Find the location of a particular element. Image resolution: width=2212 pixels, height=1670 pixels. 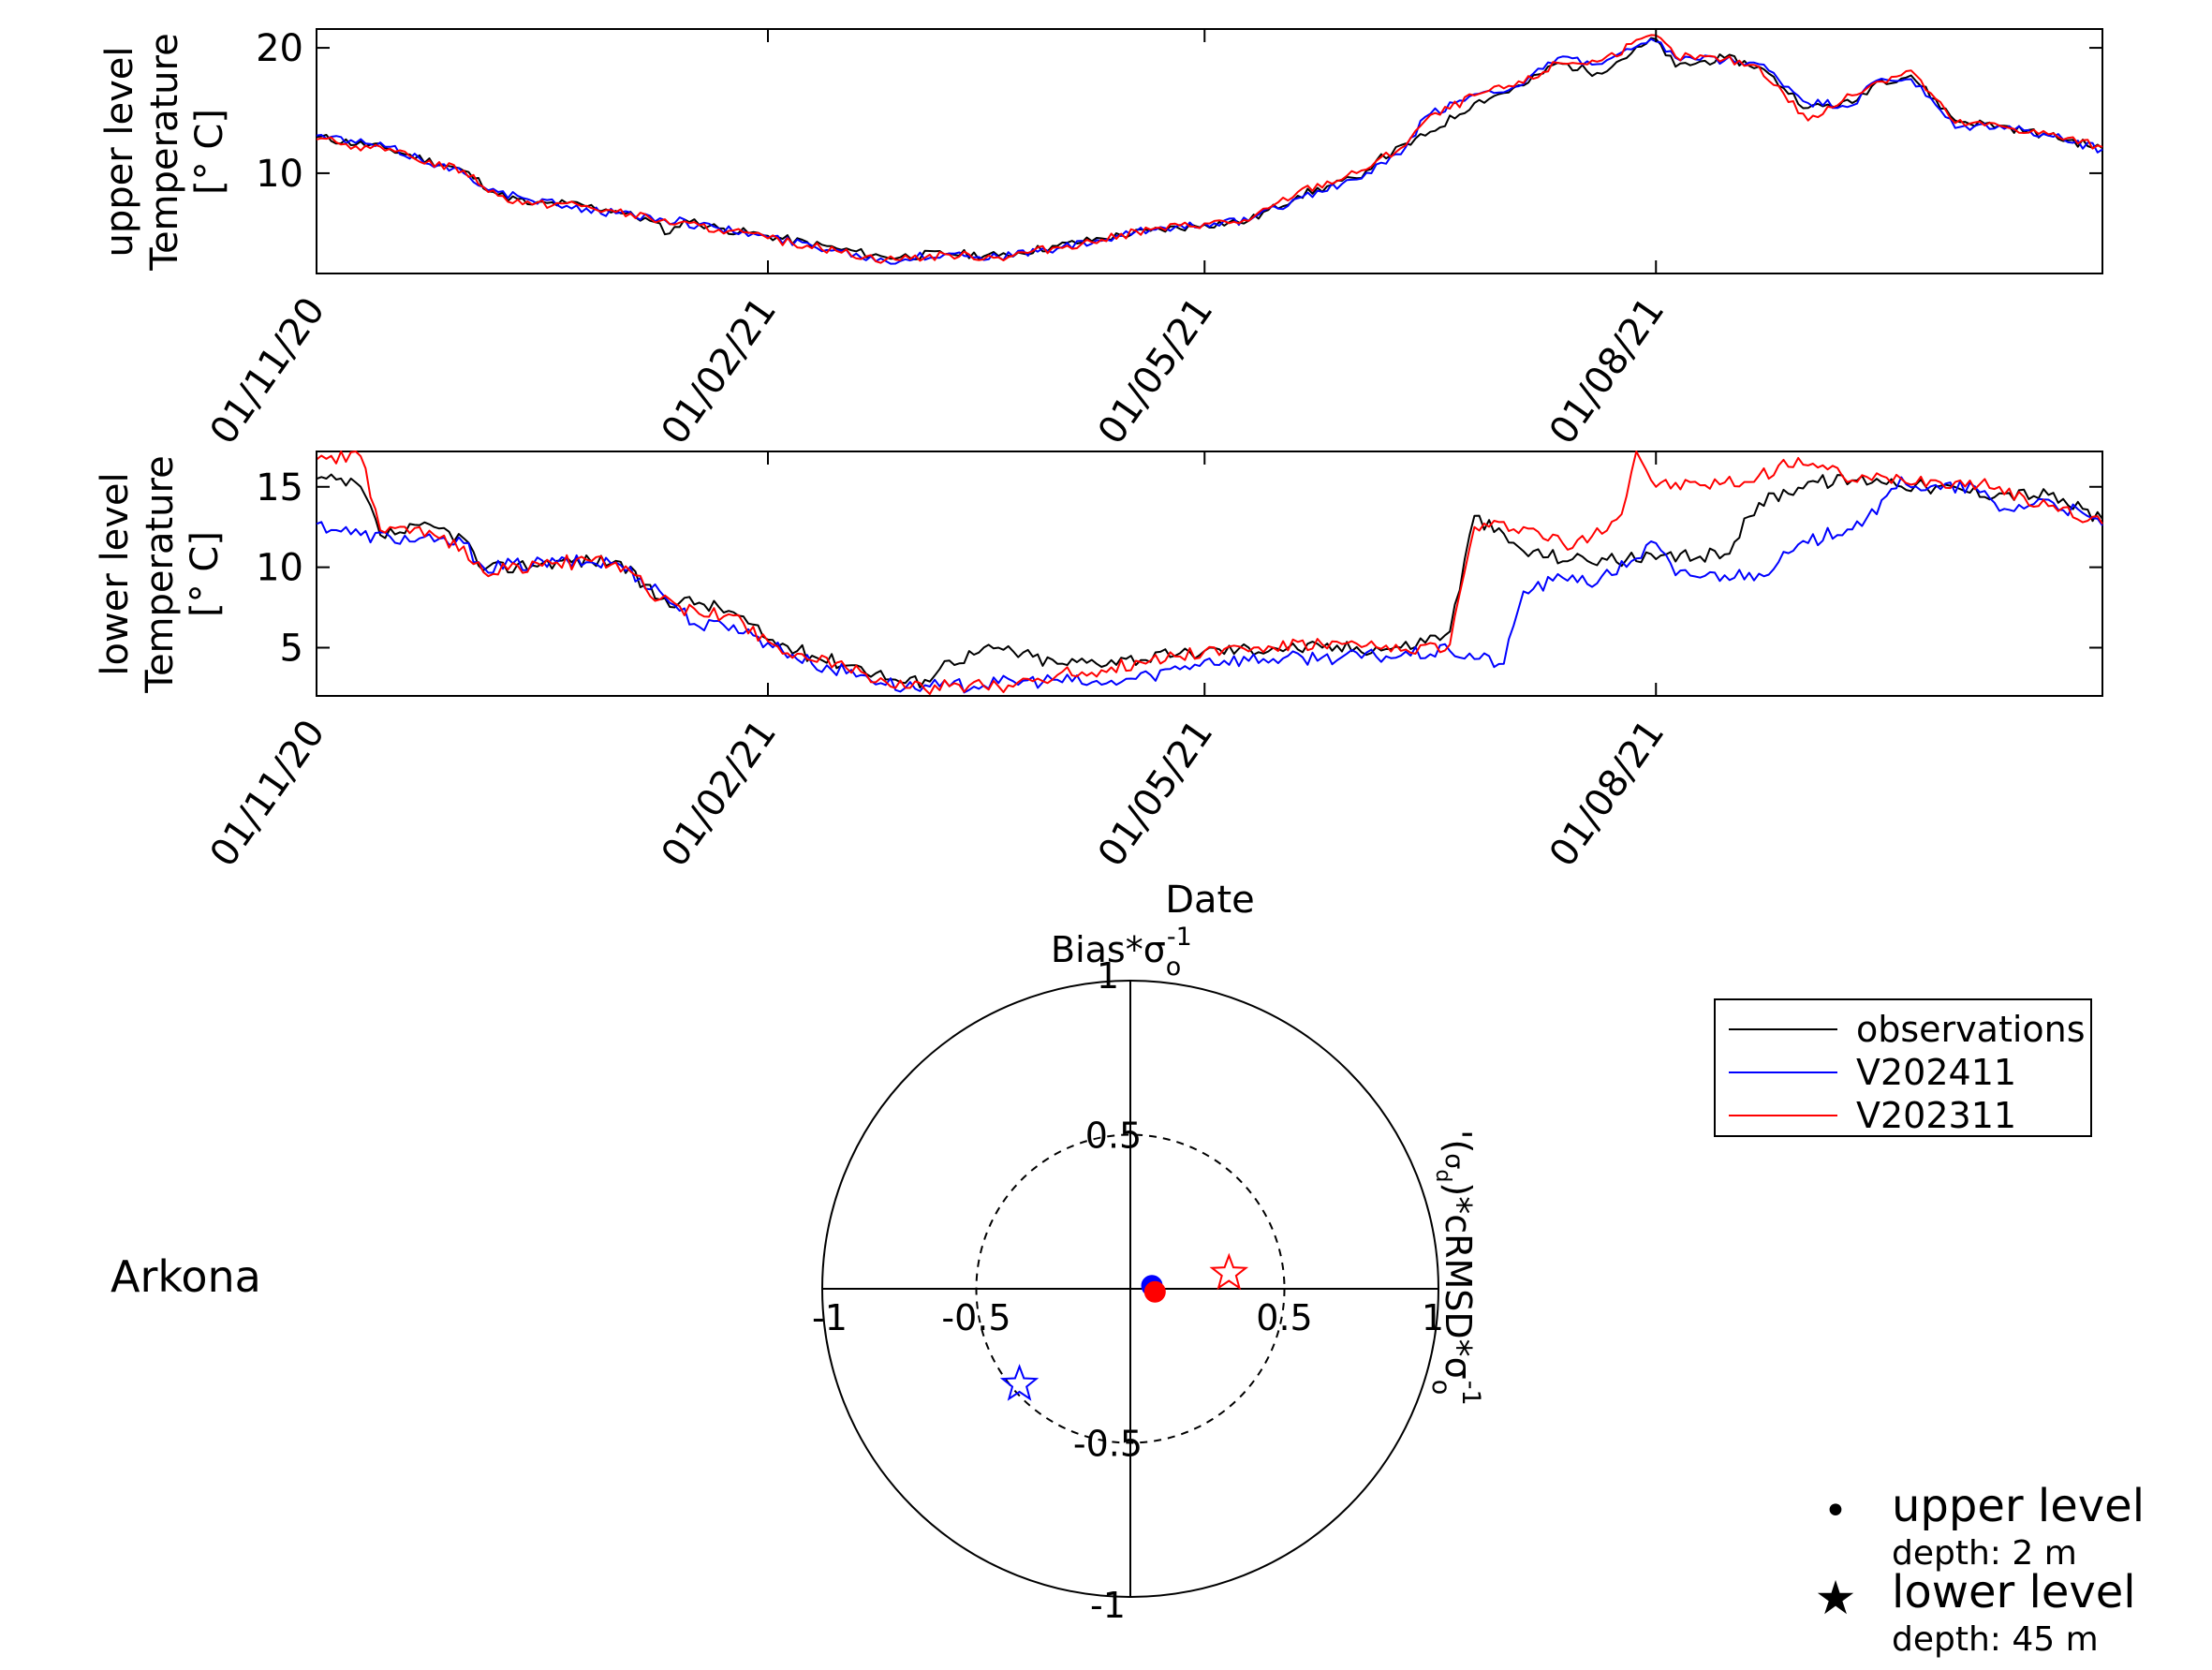

target-ytick-label: -1 is located at coordinates (1108, 1605).